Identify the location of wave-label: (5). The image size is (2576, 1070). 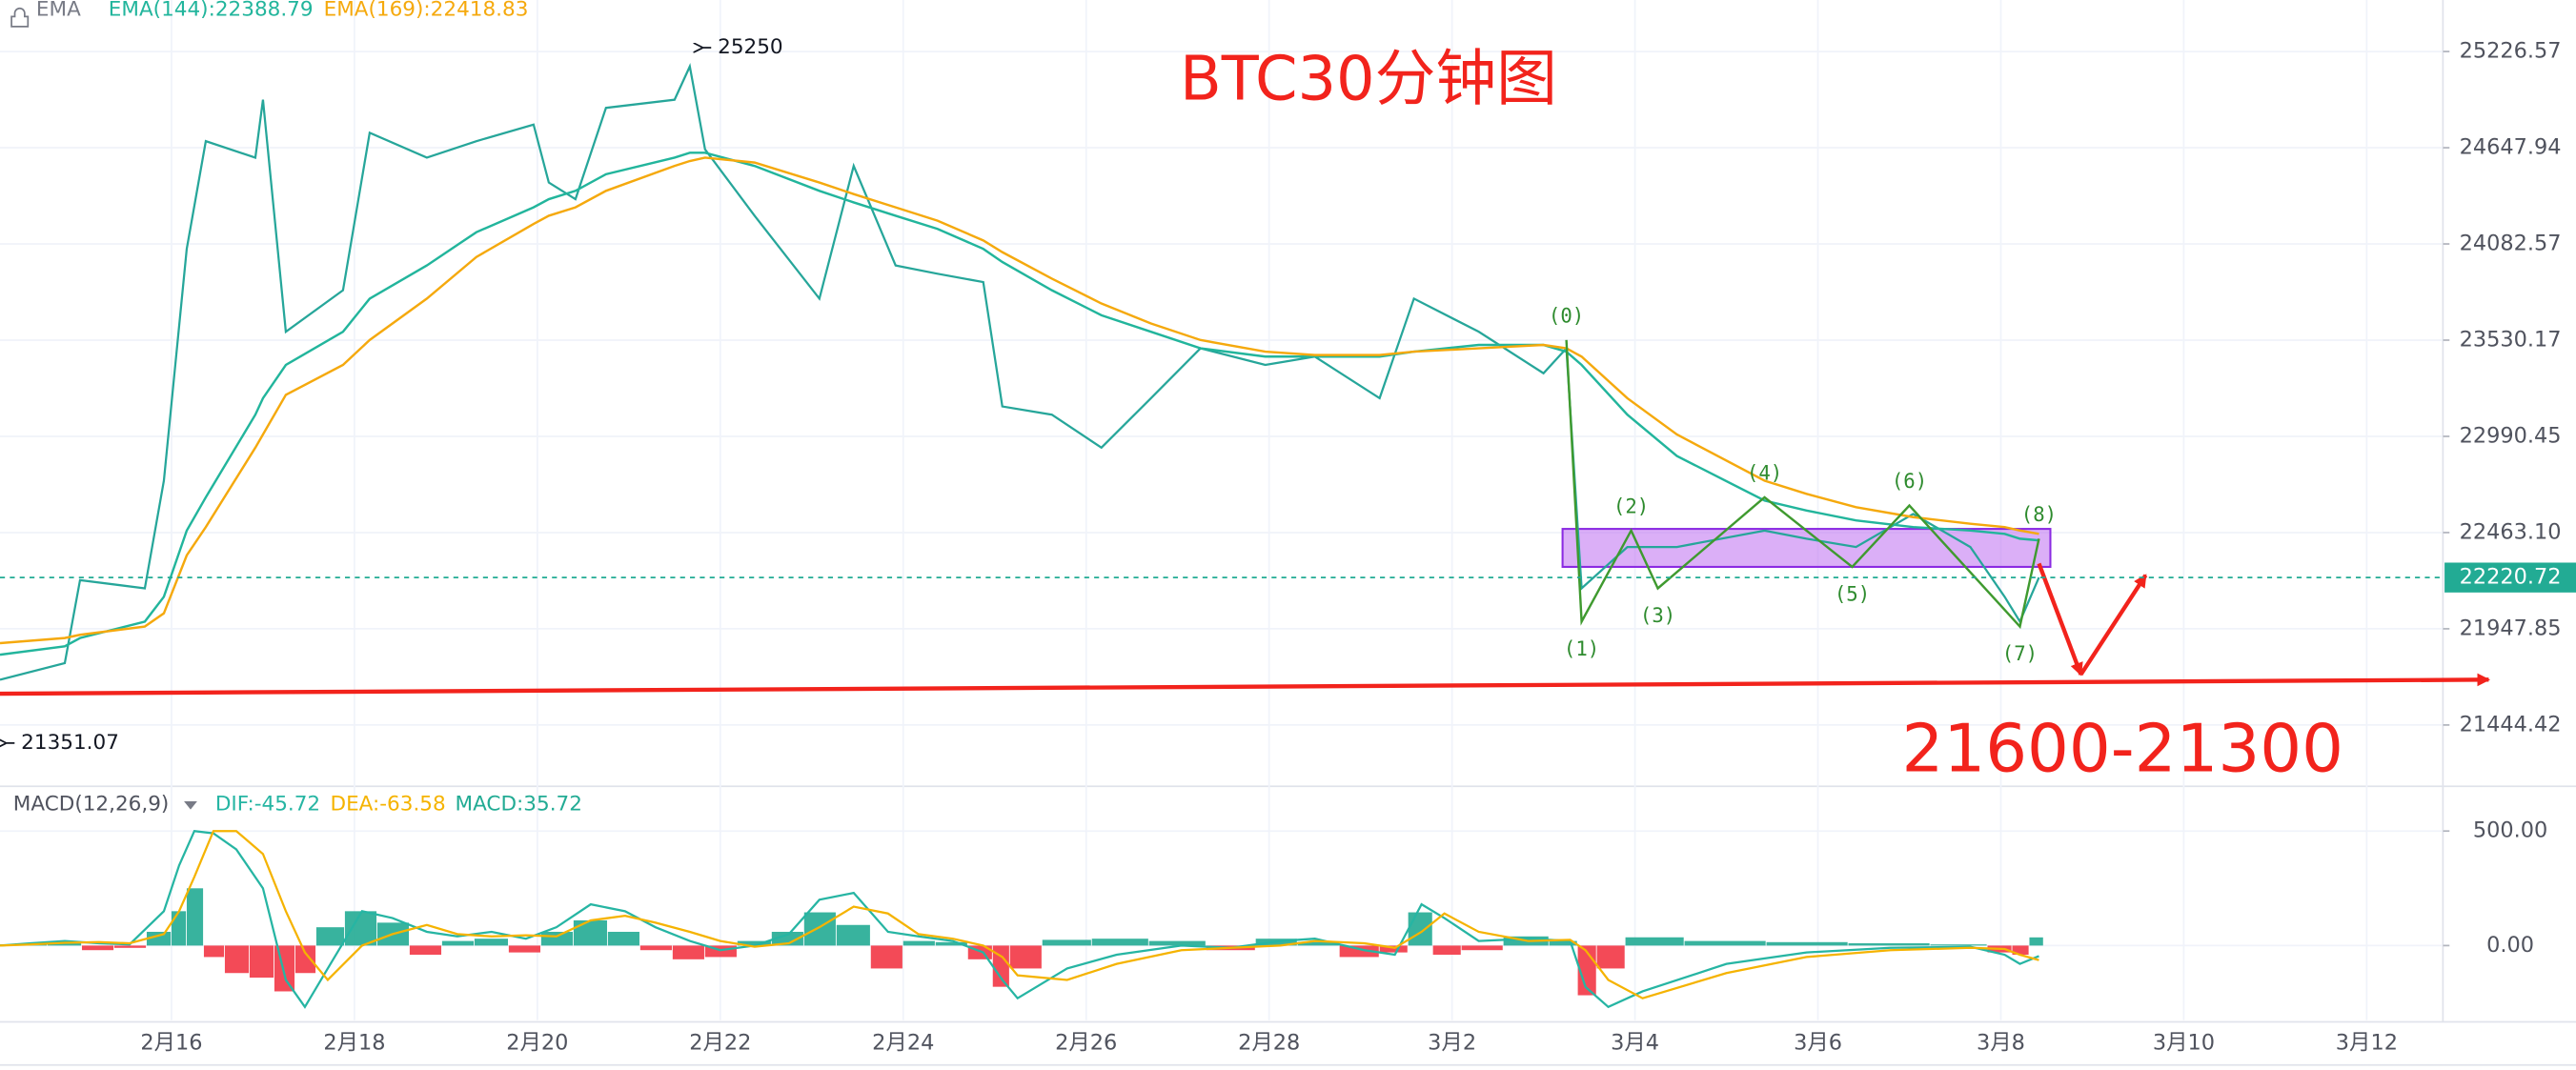
(1852, 593).